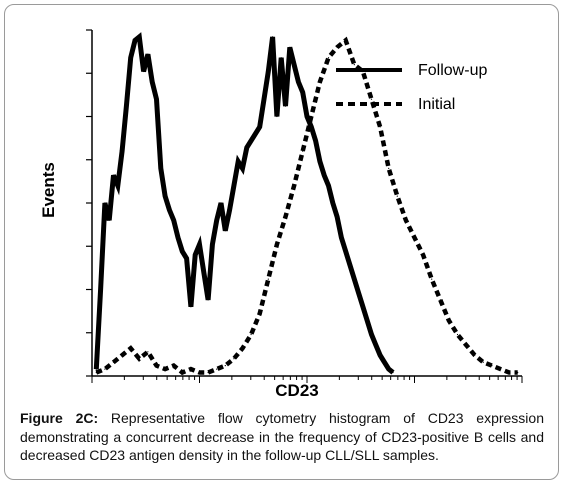  What do you see at coordinates (296, 390) in the screenshot?
I see `x-axis-label: CD23` at bounding box center [296, 390].